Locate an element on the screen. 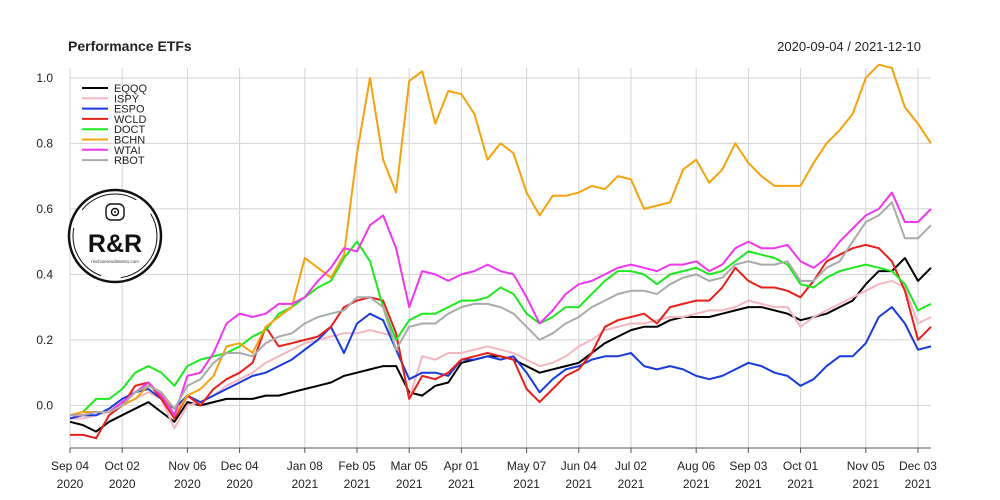 This screenshot has height=500, width=1000. legend-label-wtai: WTAI is located at coordinates (127, 151).